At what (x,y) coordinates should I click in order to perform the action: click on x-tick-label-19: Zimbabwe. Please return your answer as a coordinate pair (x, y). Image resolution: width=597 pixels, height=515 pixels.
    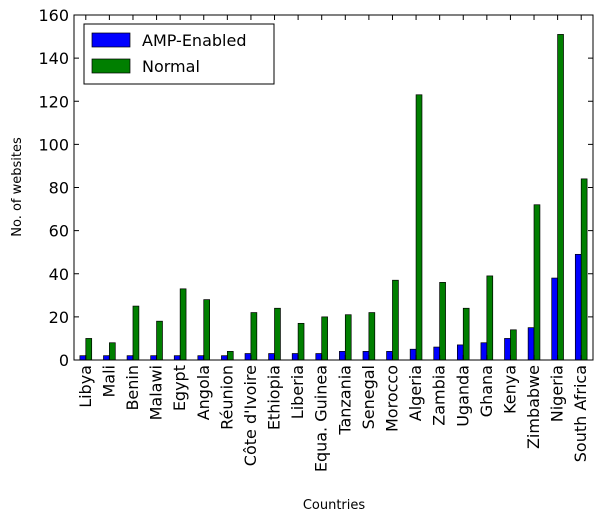
    Looking at the image, I should click on (533, 407).